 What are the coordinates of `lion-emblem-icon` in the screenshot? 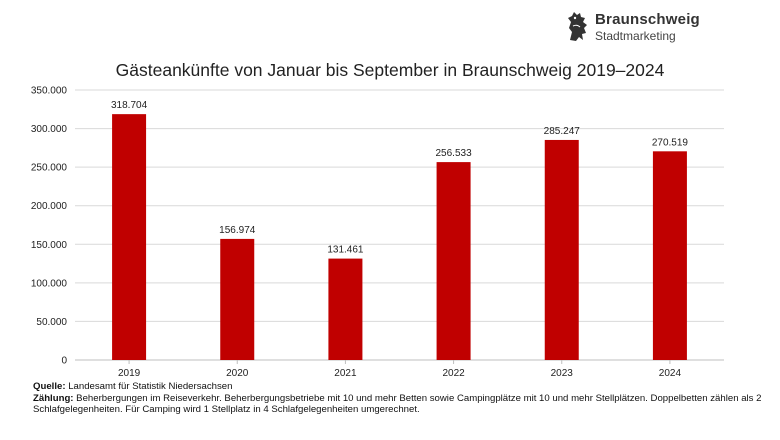 It's located at (577, 26).